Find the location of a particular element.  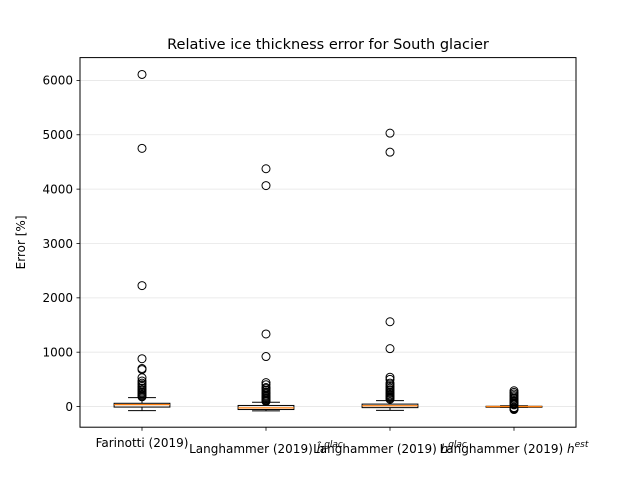

y-tick-label: 4000 is located at coordinates (57, 189).